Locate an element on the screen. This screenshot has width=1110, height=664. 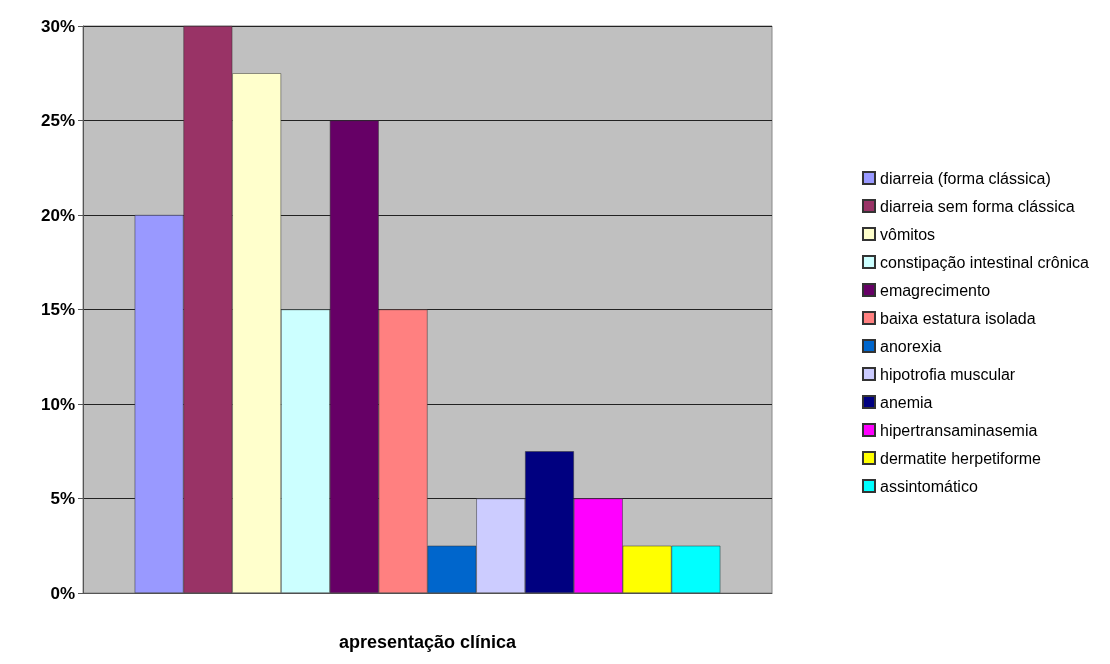
legend-label: hipertransaminasemia is located at coordinates (958, 430).